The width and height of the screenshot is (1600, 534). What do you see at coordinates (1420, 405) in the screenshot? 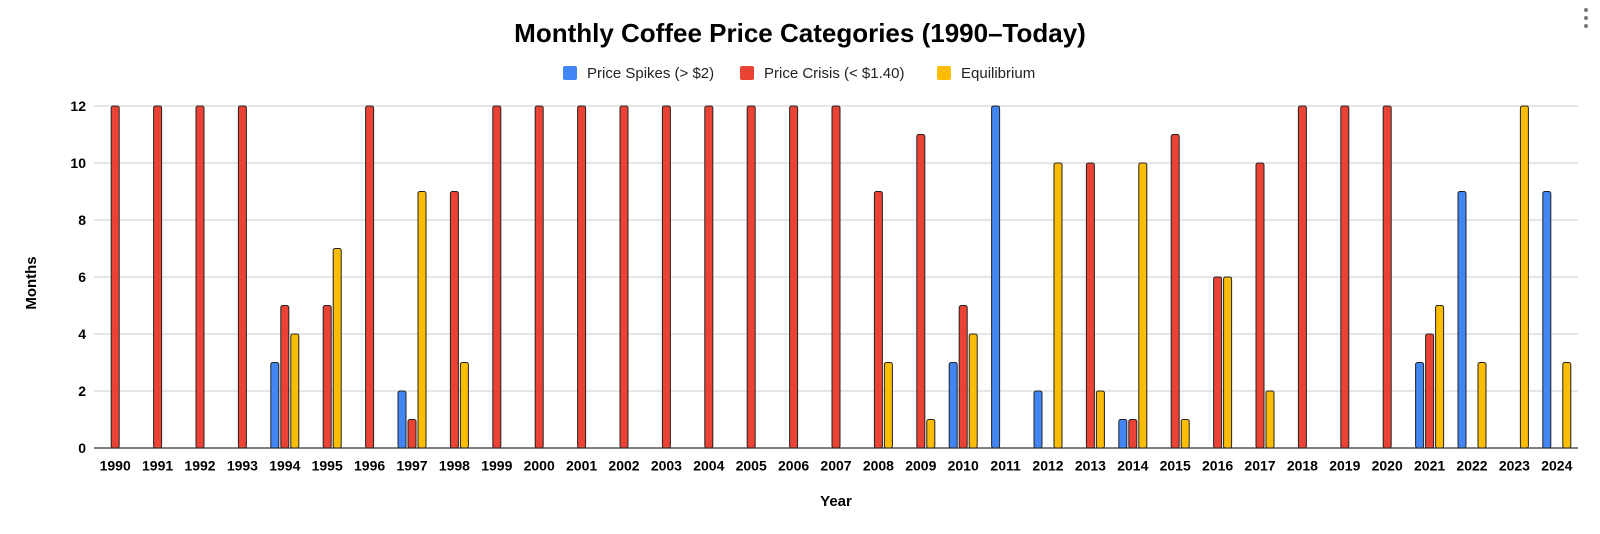
I see `bar-2021-price-spikes` at bounding box center [1420, 405].